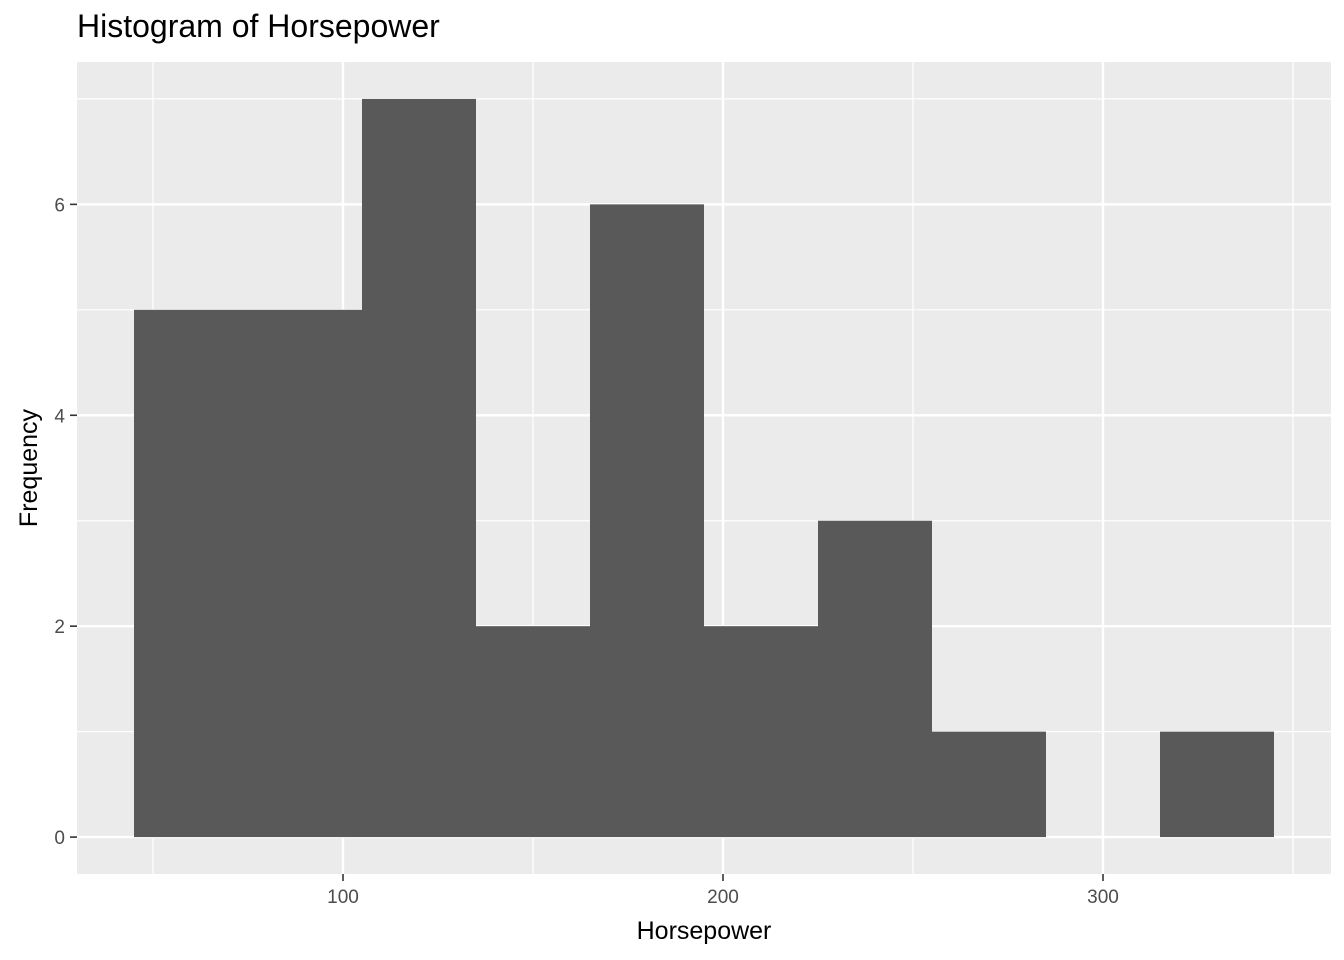  What do you see at coordinates (59, 416) in the screenshot?
I see `y-tick-label: 4` at bounding box center [59, 416].